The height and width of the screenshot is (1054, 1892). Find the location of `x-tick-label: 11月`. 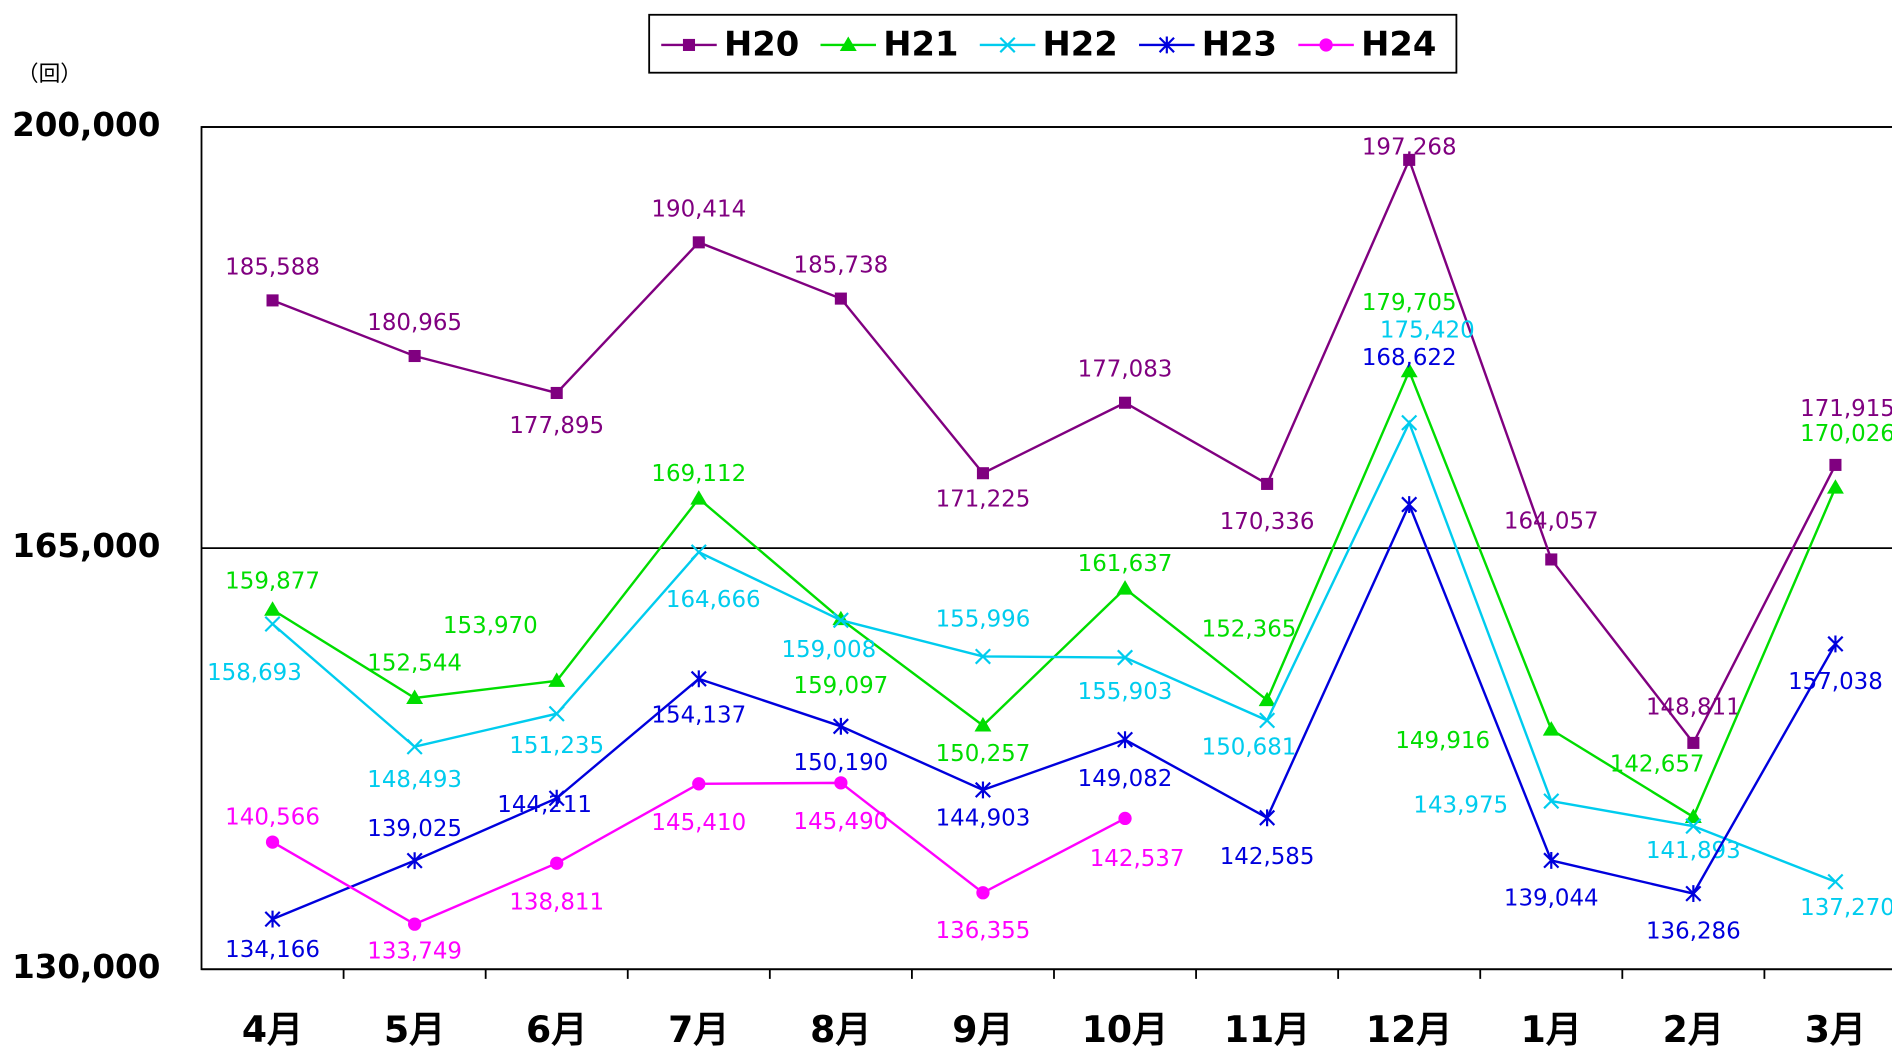

x-tick-label: 11月 is located at coordinates (1267, 1029).